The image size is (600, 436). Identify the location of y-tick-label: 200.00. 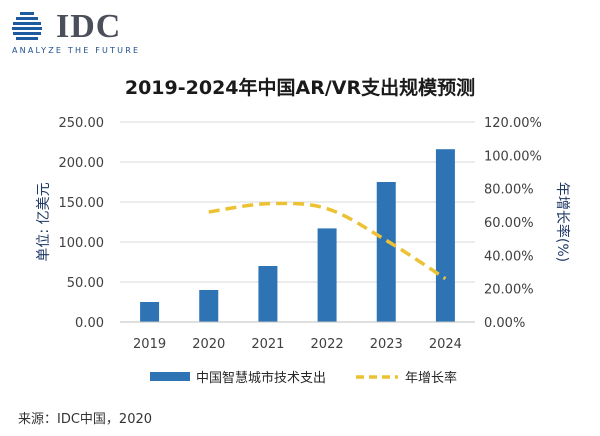
(82, 163).